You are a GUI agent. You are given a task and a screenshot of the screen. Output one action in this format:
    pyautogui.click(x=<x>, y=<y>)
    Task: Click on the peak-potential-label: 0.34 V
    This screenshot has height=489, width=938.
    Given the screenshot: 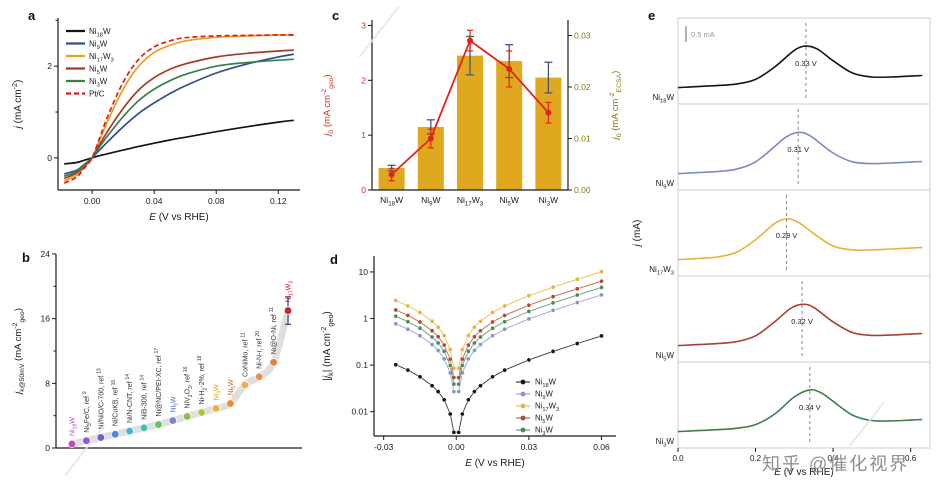 What is the action you would take?
    pyautogui.click(x=810, y=407)
    